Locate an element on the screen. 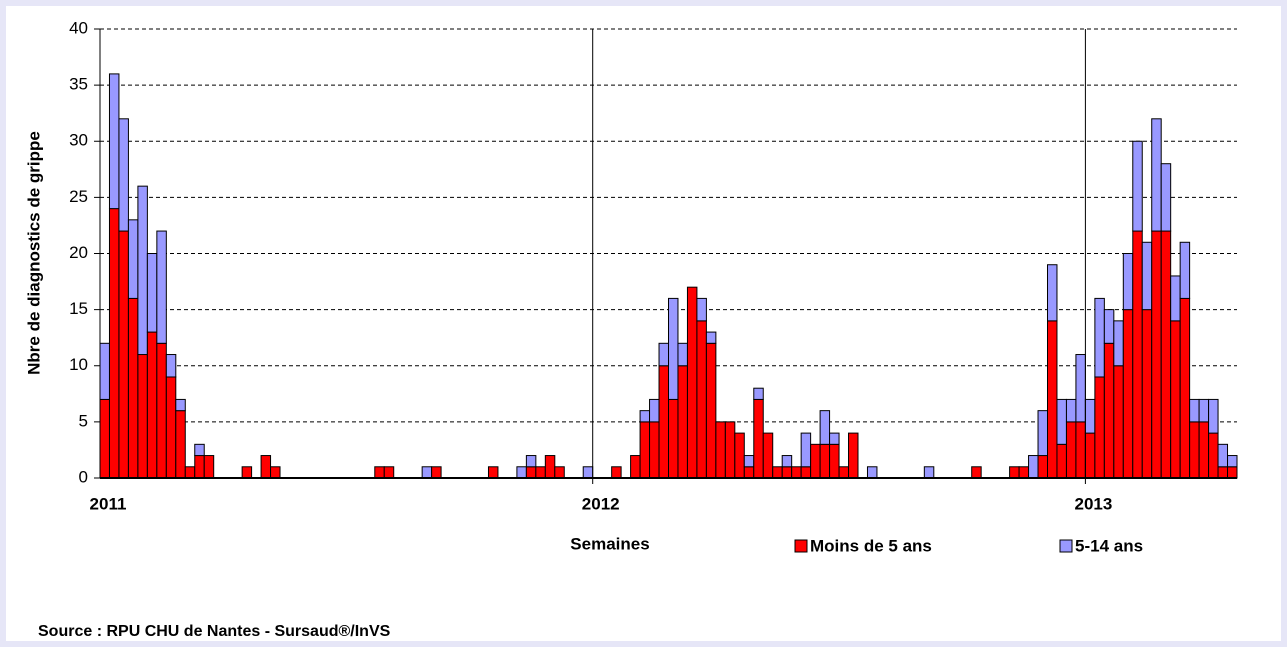  y-tick-label: 35 is located at coordinates (78, 84).